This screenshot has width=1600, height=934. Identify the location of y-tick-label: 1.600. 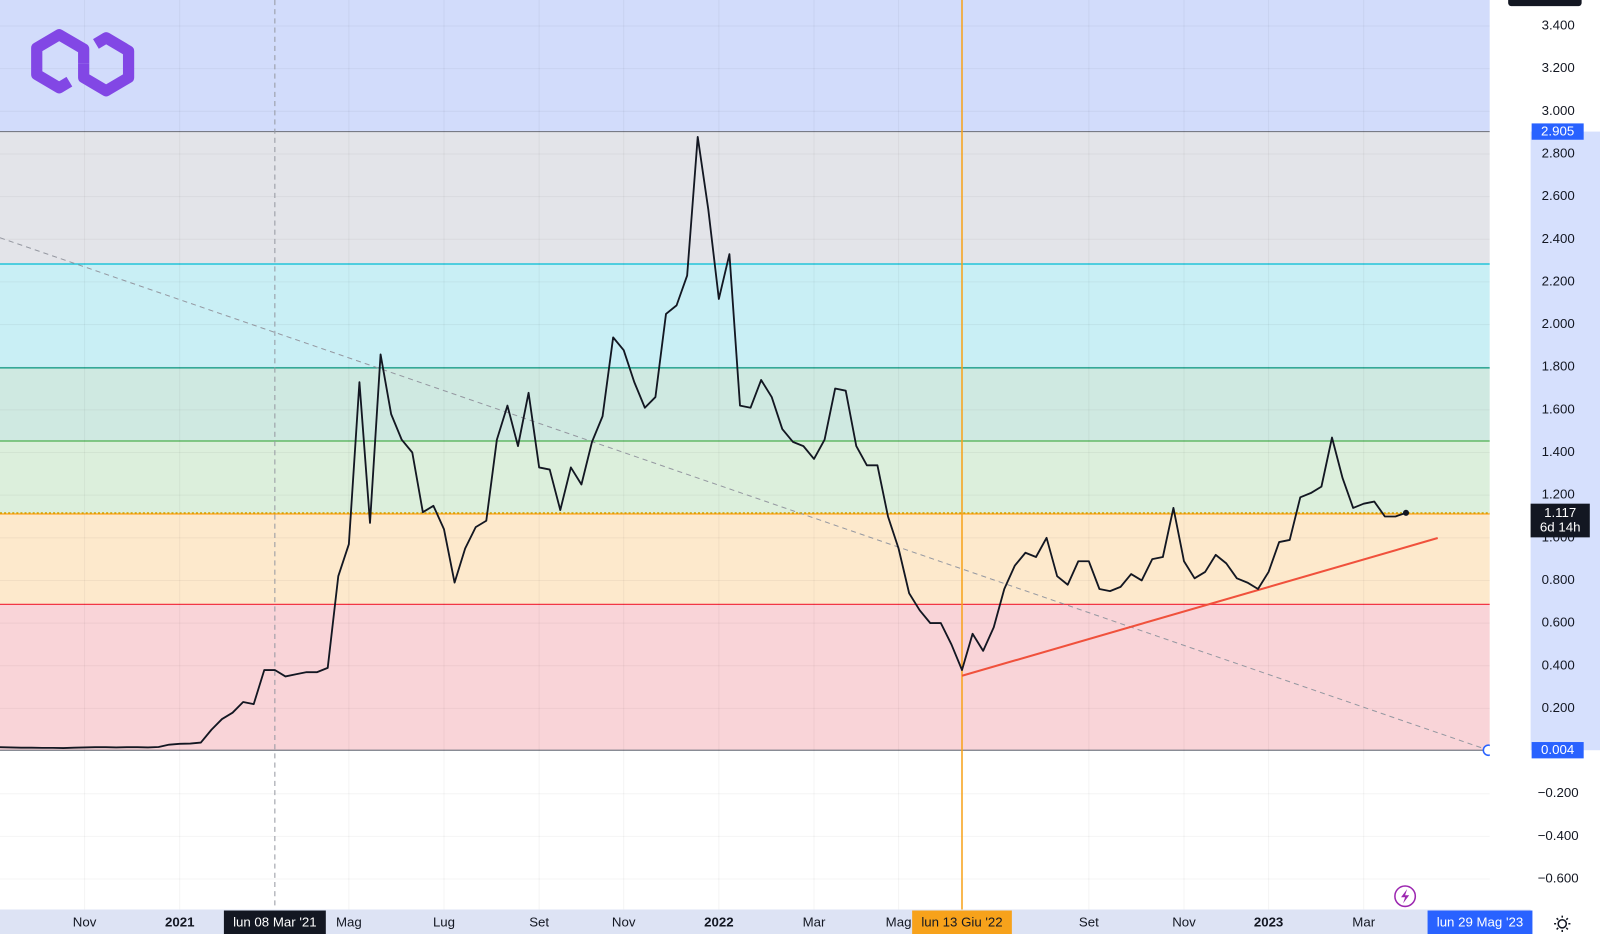
(1558, 408).